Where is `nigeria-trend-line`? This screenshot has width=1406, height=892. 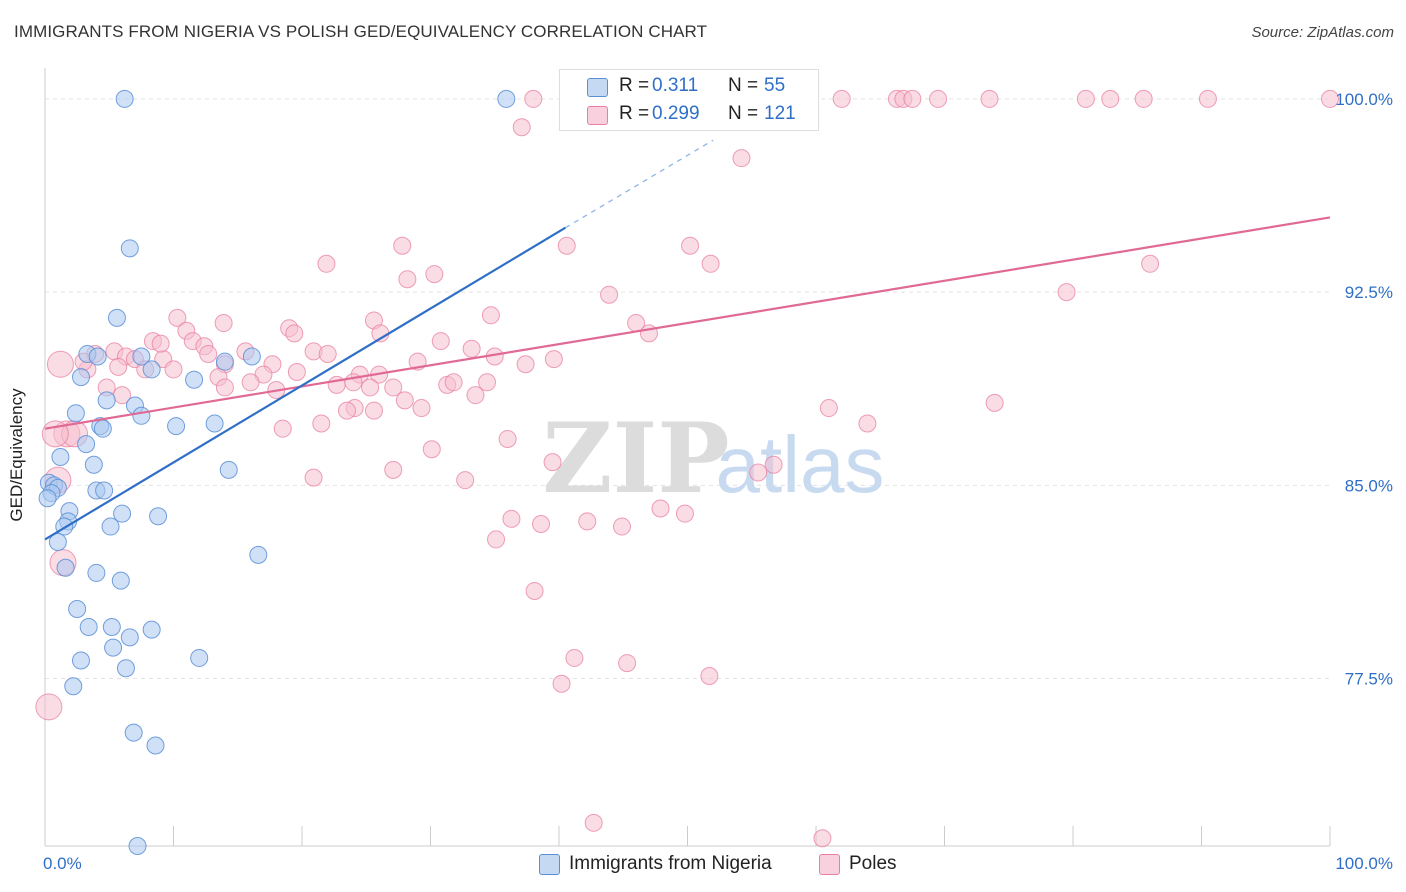 nigeria-trend-line is located at coordinates (305, 383).